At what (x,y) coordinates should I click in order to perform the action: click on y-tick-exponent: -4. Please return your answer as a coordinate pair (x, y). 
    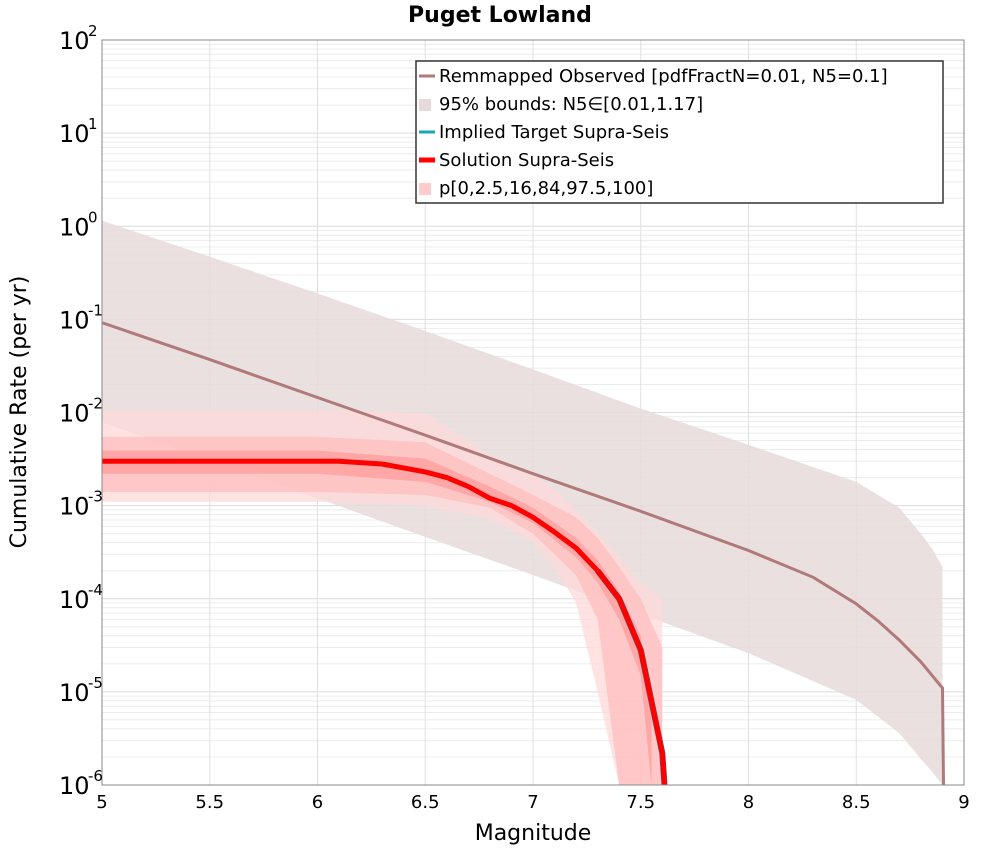
    Looking at the image, I should click on (95, 590).